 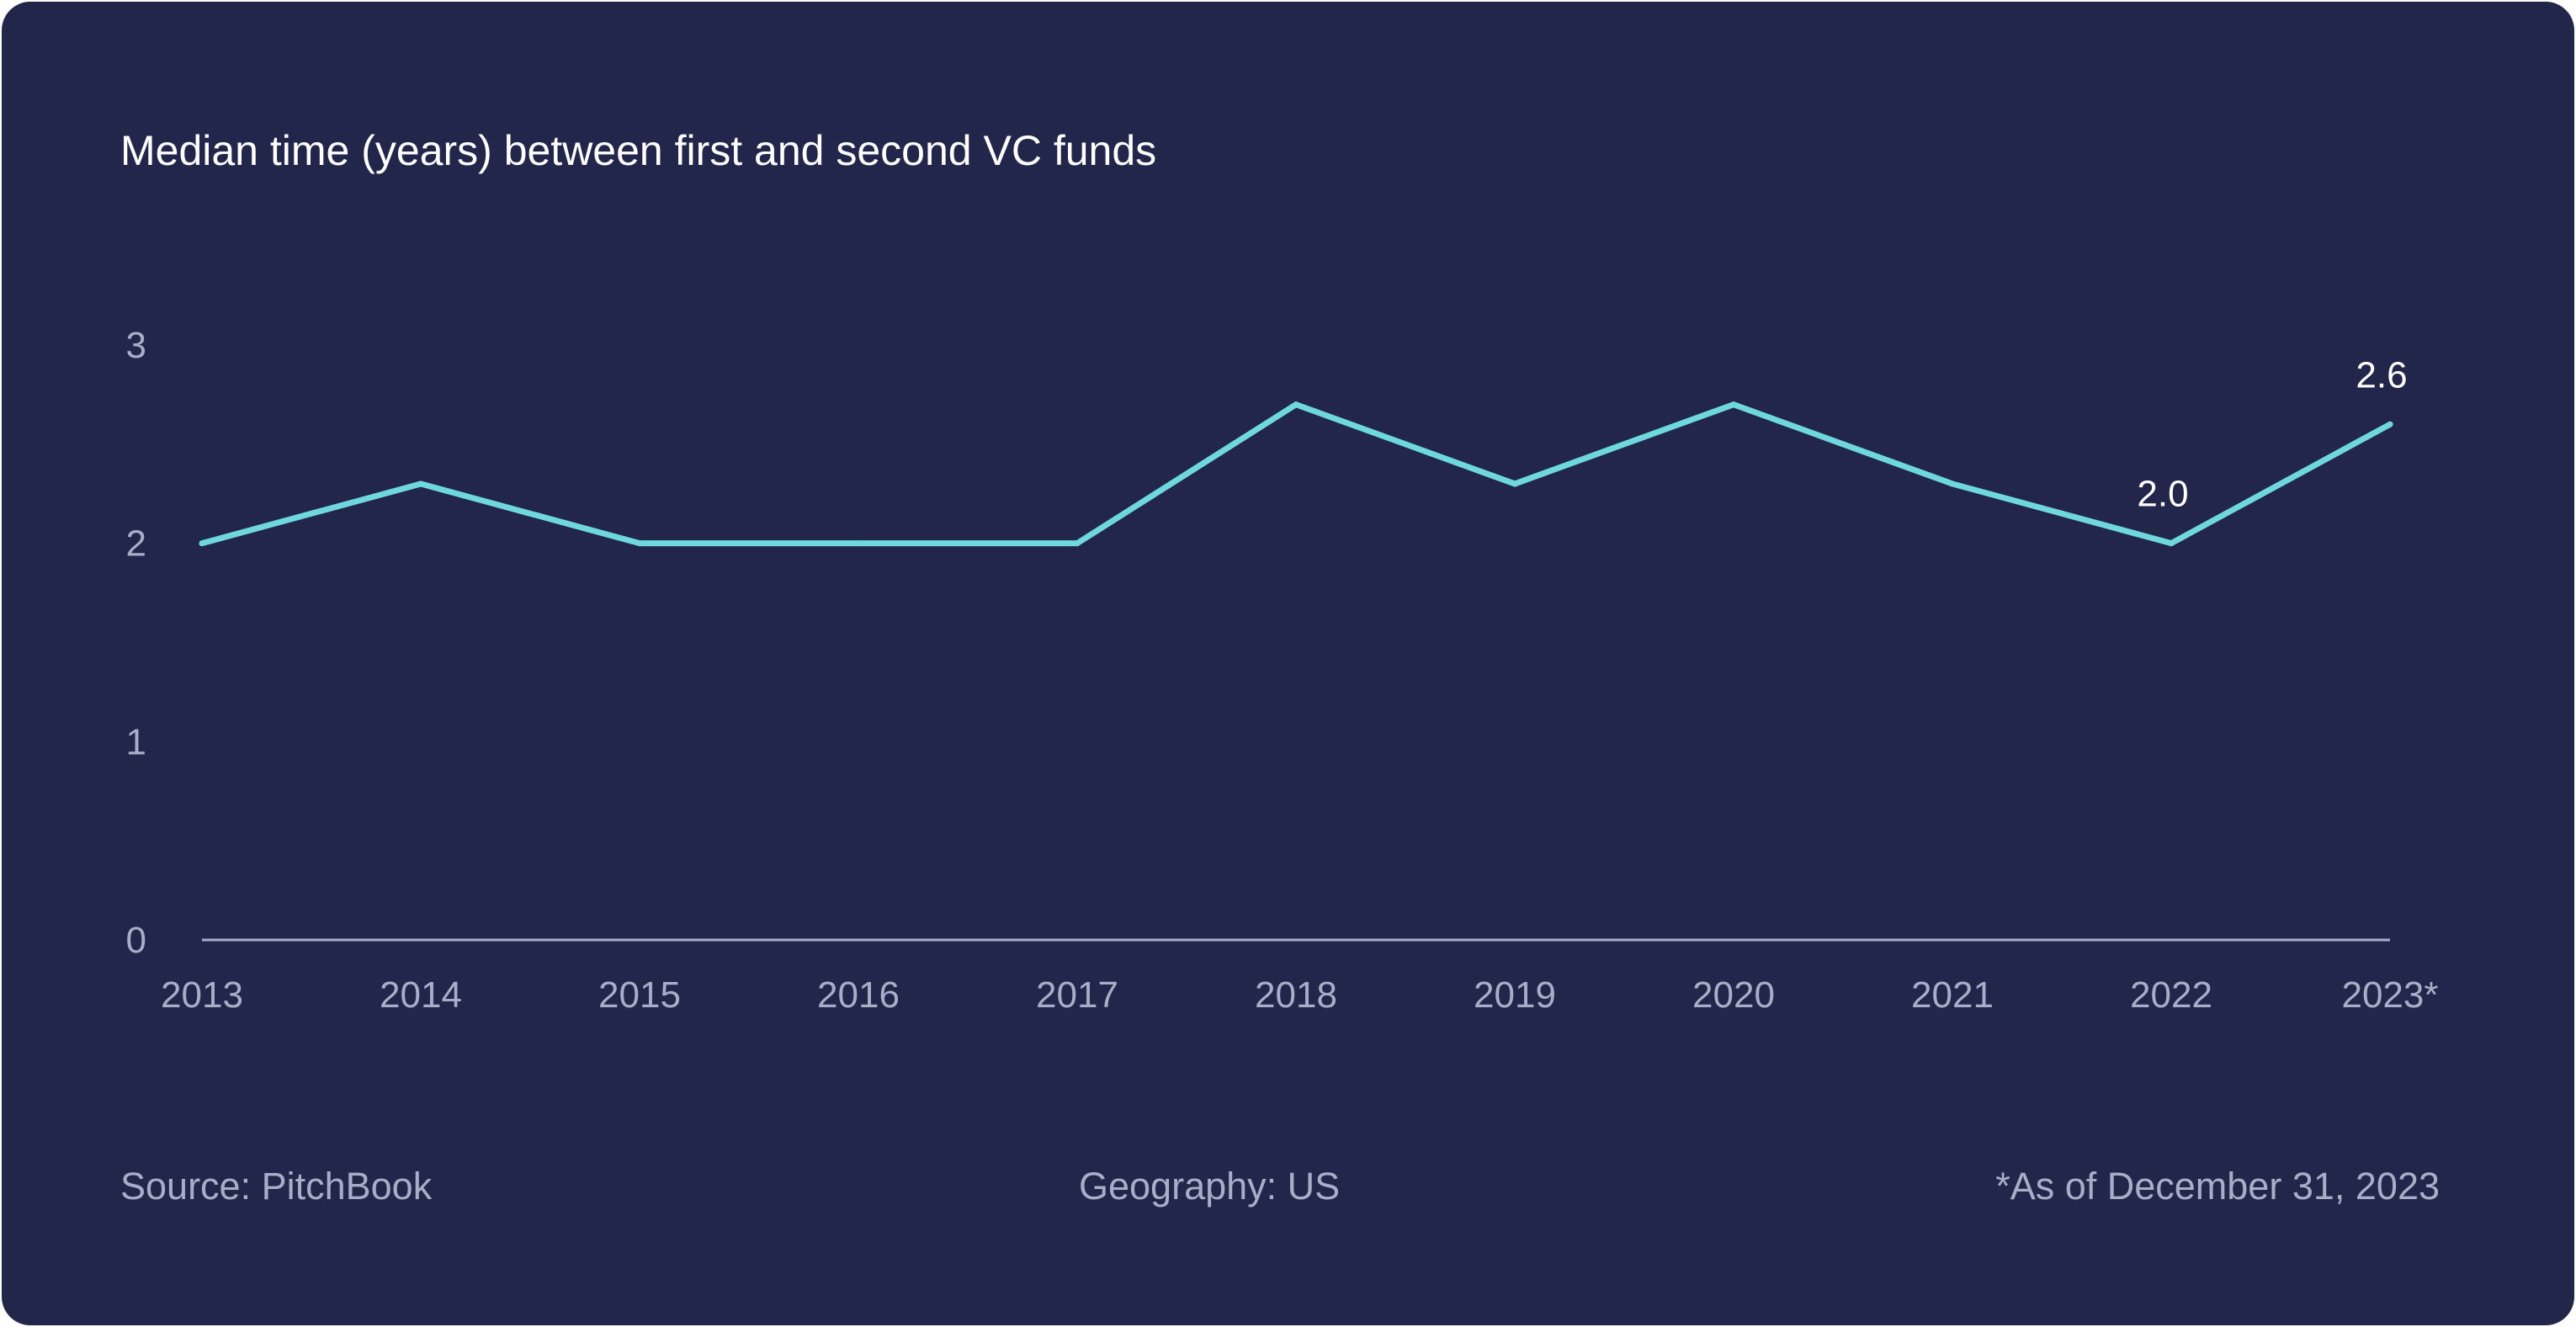 I want to click on source-note: Source: PitchBook, so click(x=277, y=1186).